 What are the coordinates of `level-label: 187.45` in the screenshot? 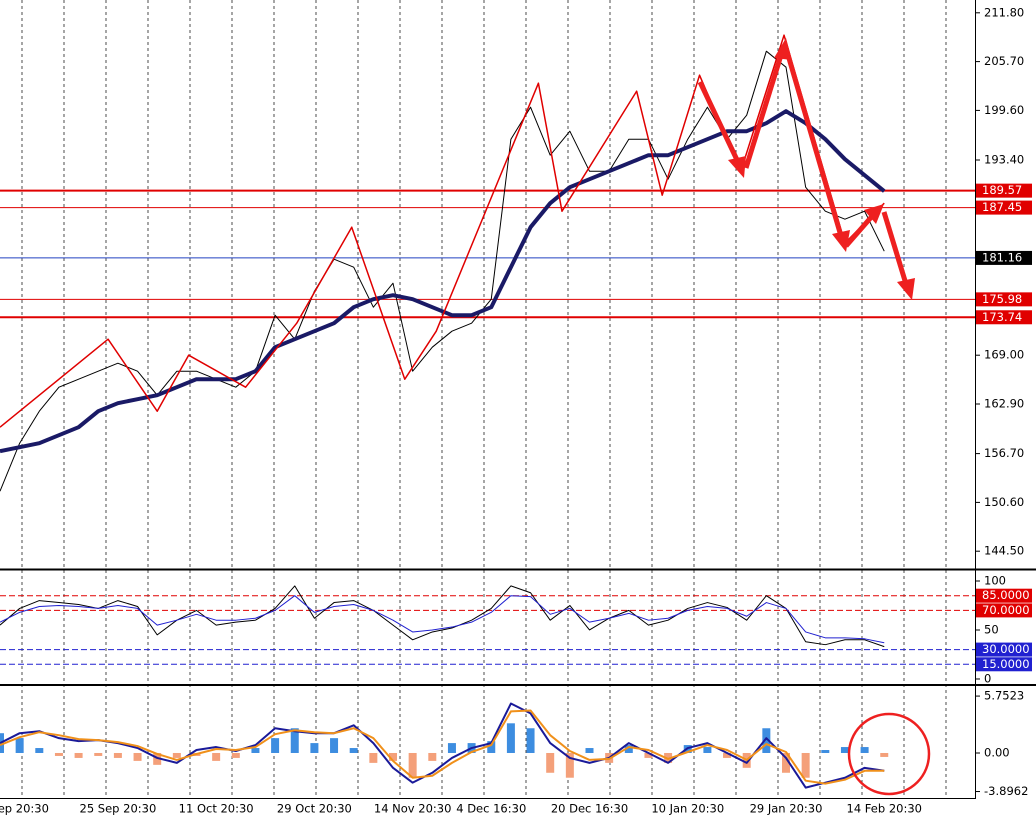 It's located at (1002, 207).